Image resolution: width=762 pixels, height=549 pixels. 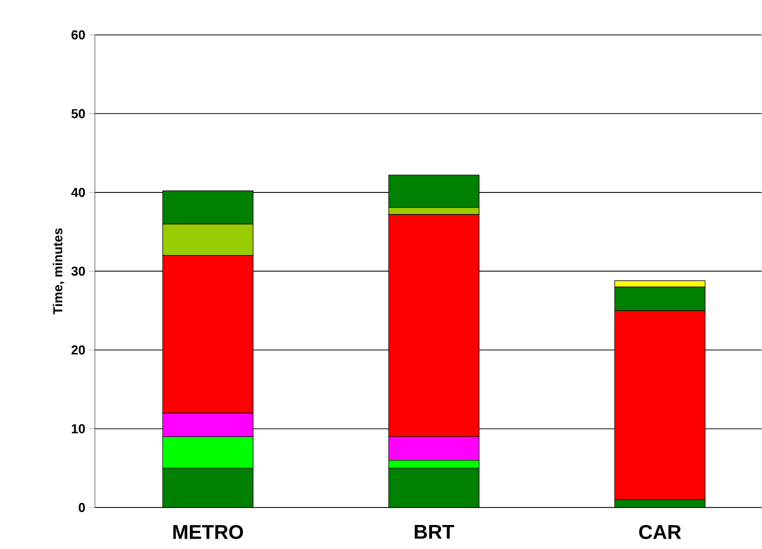 What do you see at coordinates (81, 507) in the screenshot?
I see `y-tick-label: 0` at bounding box center [81, 507].